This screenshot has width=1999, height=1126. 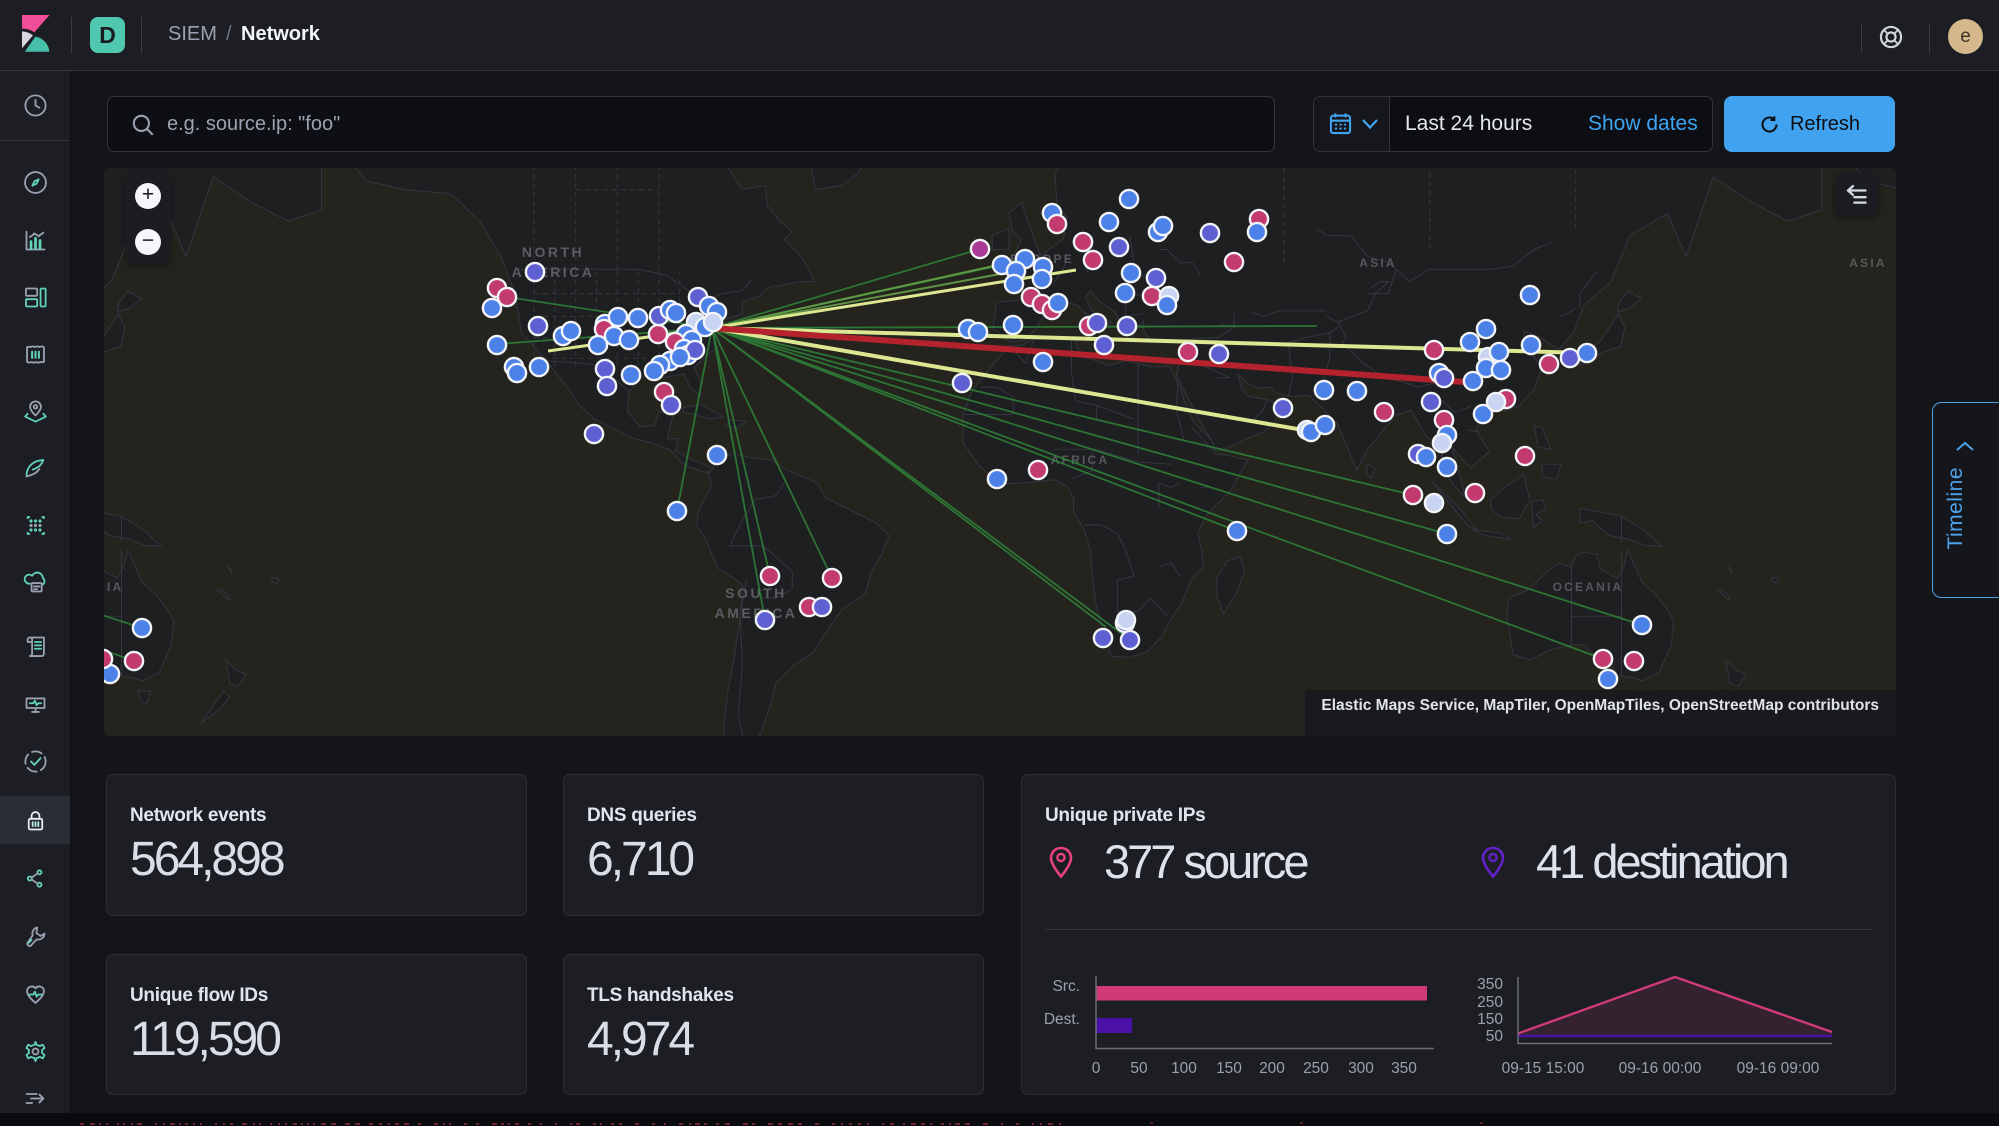 What do you see at coordinates (1543, 1068) in the screenshot?
I see `svg-text: 09-15 15:00` at bounding box center [1543, 1068].